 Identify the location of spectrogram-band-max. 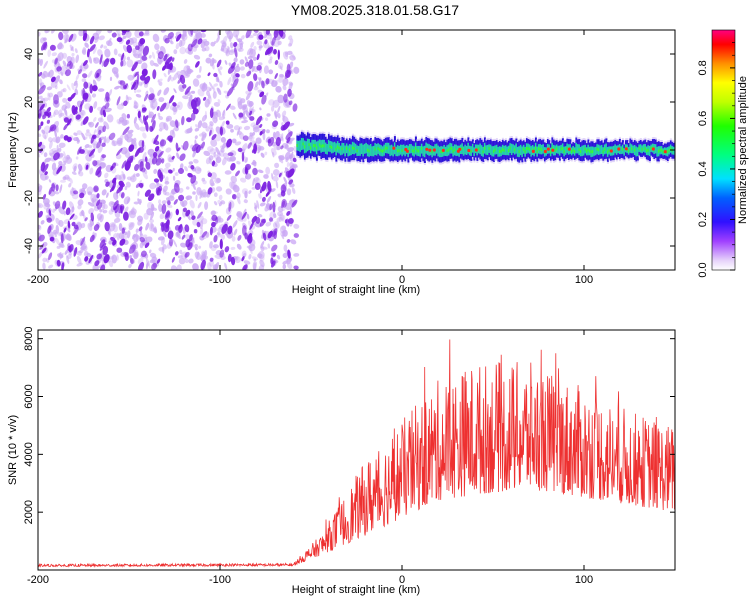
(548, 149).